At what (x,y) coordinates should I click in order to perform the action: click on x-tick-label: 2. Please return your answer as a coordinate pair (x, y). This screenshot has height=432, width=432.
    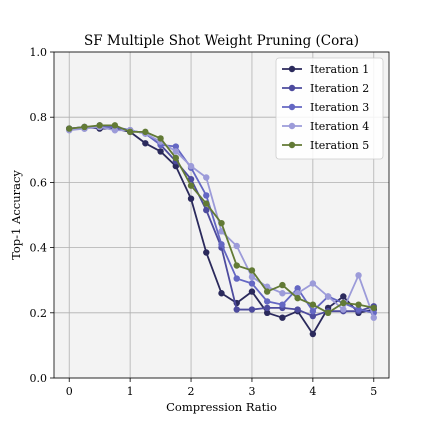
    Looking at the image, I should click on (191, 391).